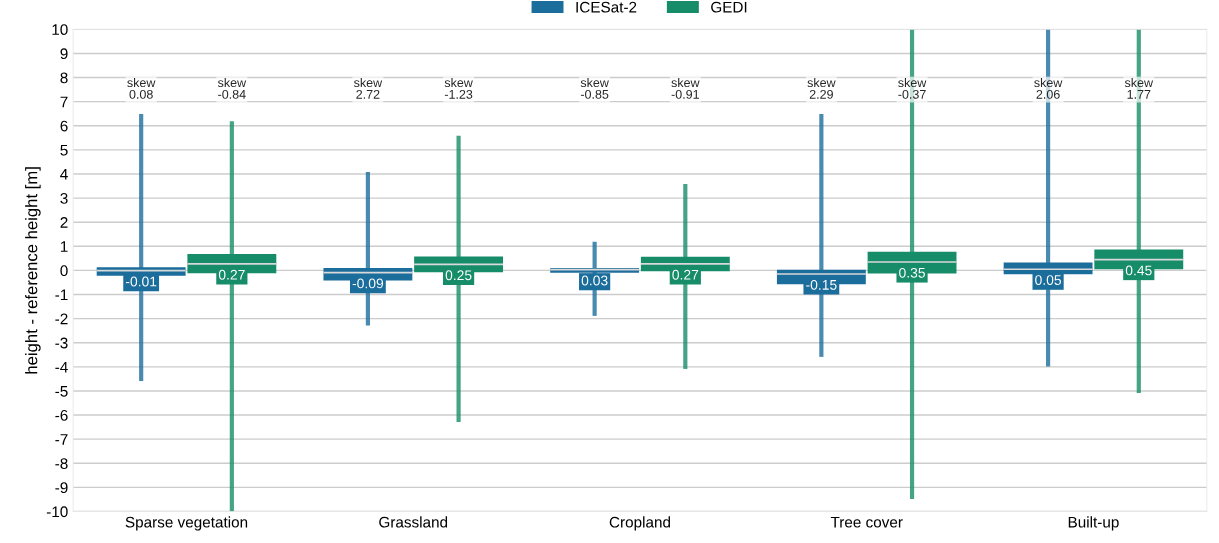 The height and width of the screenshot is (543, 1219). Describe the element at coordinates (64, 246) in the screenshot. I see `y-tick-label: 1` at that location.